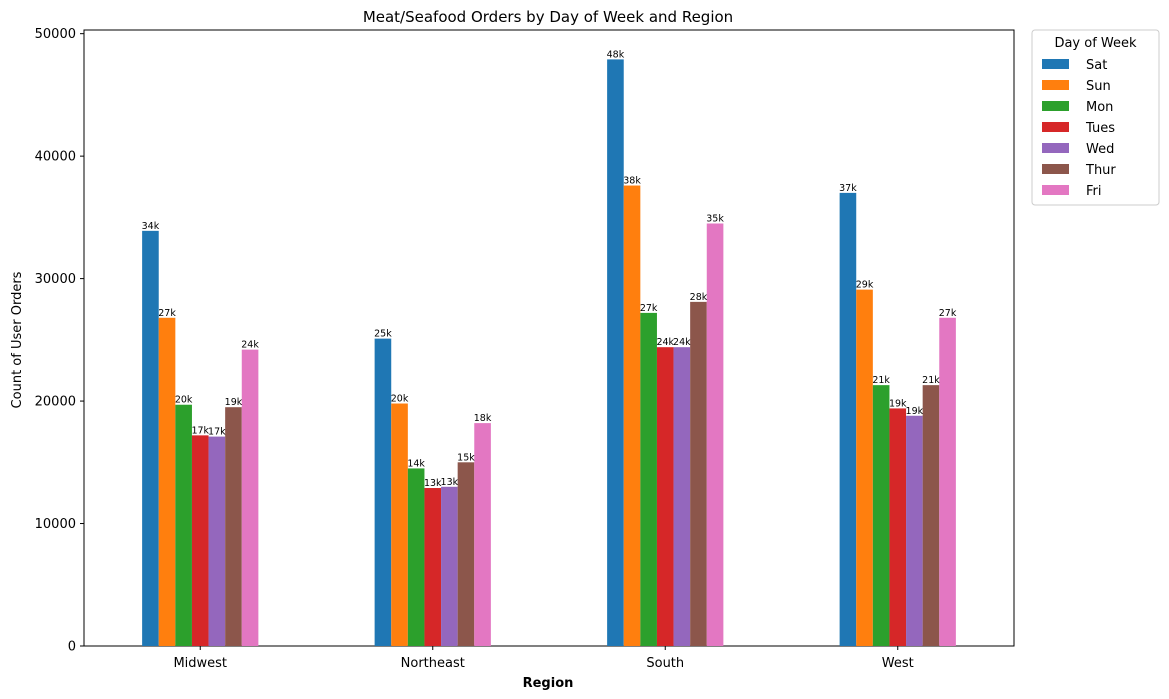 This screenshot has width=1169, height=699. I want to click on x-tick-label: West, so click(898, 663).